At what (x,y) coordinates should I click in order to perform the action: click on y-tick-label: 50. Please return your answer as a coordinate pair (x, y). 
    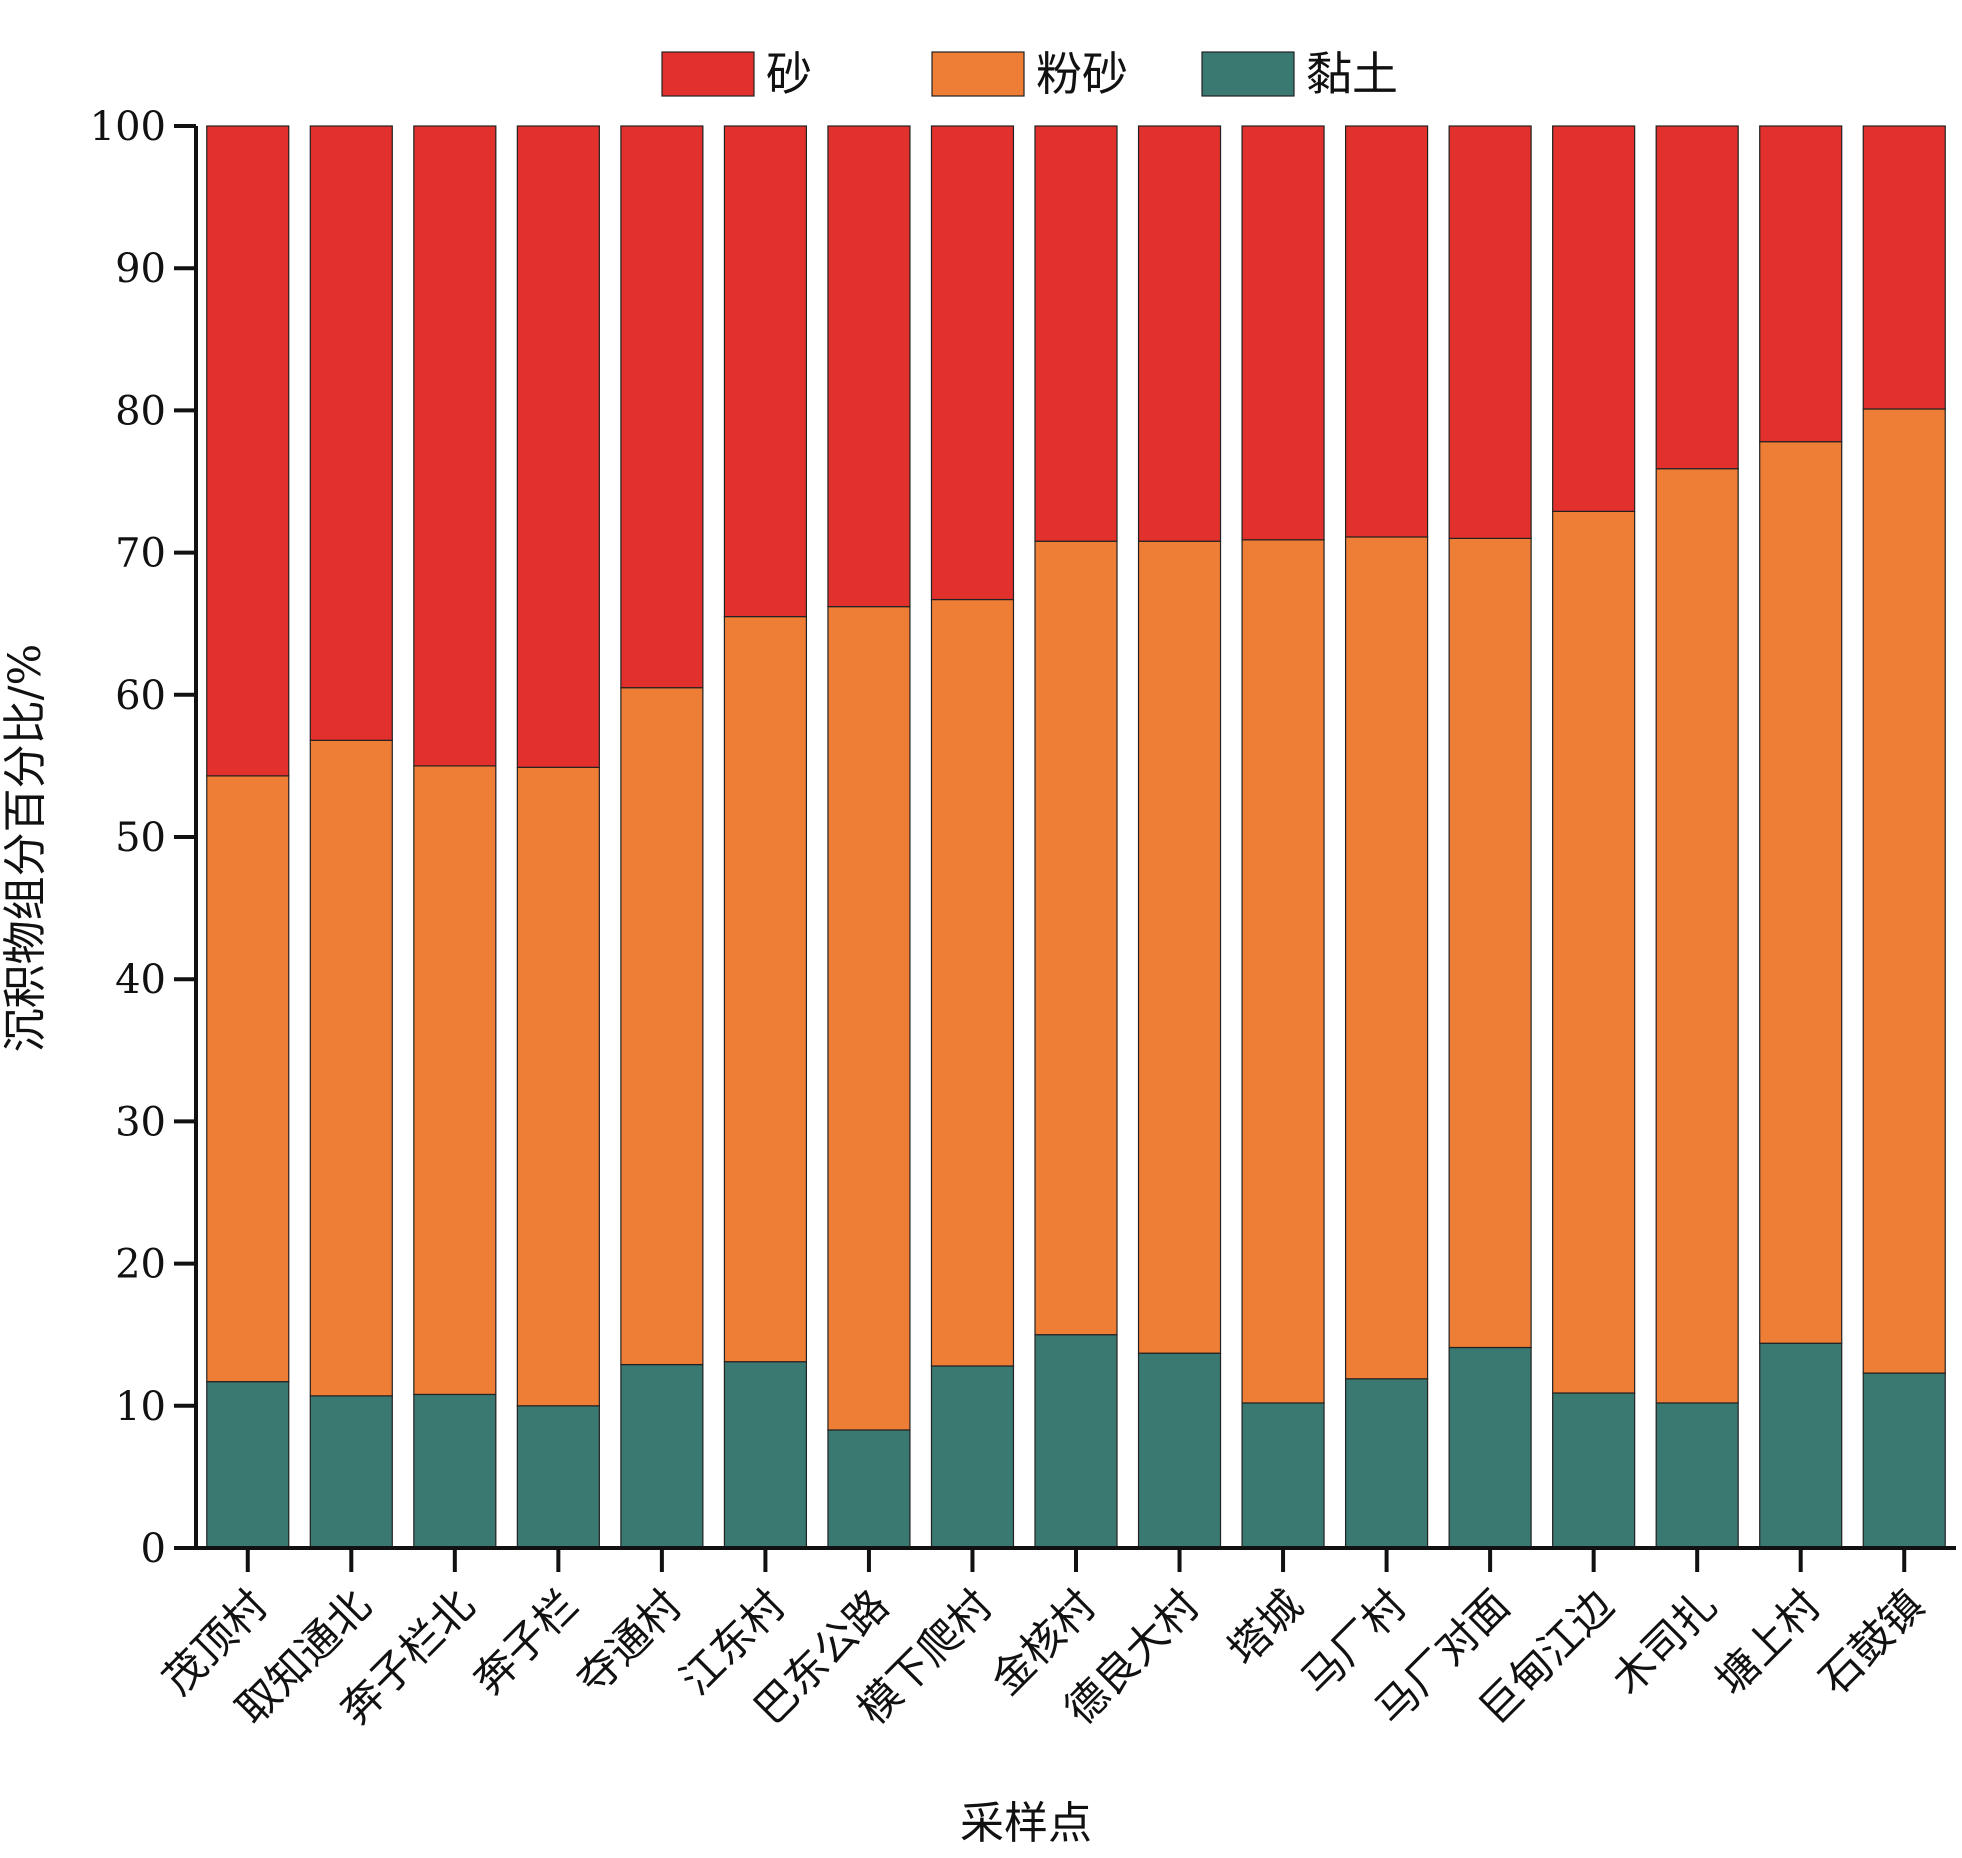
    Looking at the image, I should click on (140, 838).